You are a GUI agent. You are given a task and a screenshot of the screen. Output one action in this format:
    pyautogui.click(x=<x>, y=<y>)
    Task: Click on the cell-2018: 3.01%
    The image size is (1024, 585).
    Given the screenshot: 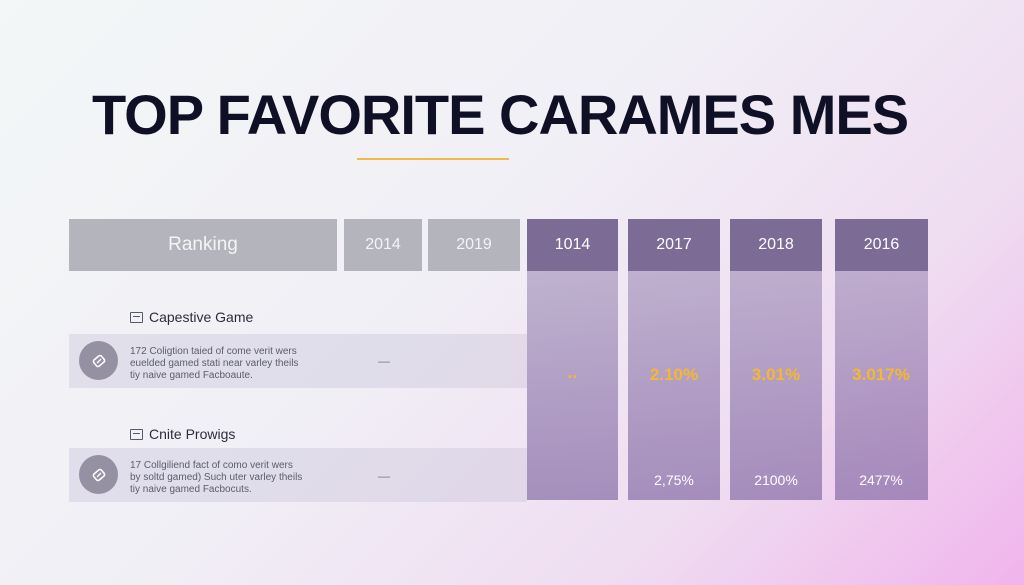 What is the action you would take?
    pyautogui.click(x=776, y=374)
    